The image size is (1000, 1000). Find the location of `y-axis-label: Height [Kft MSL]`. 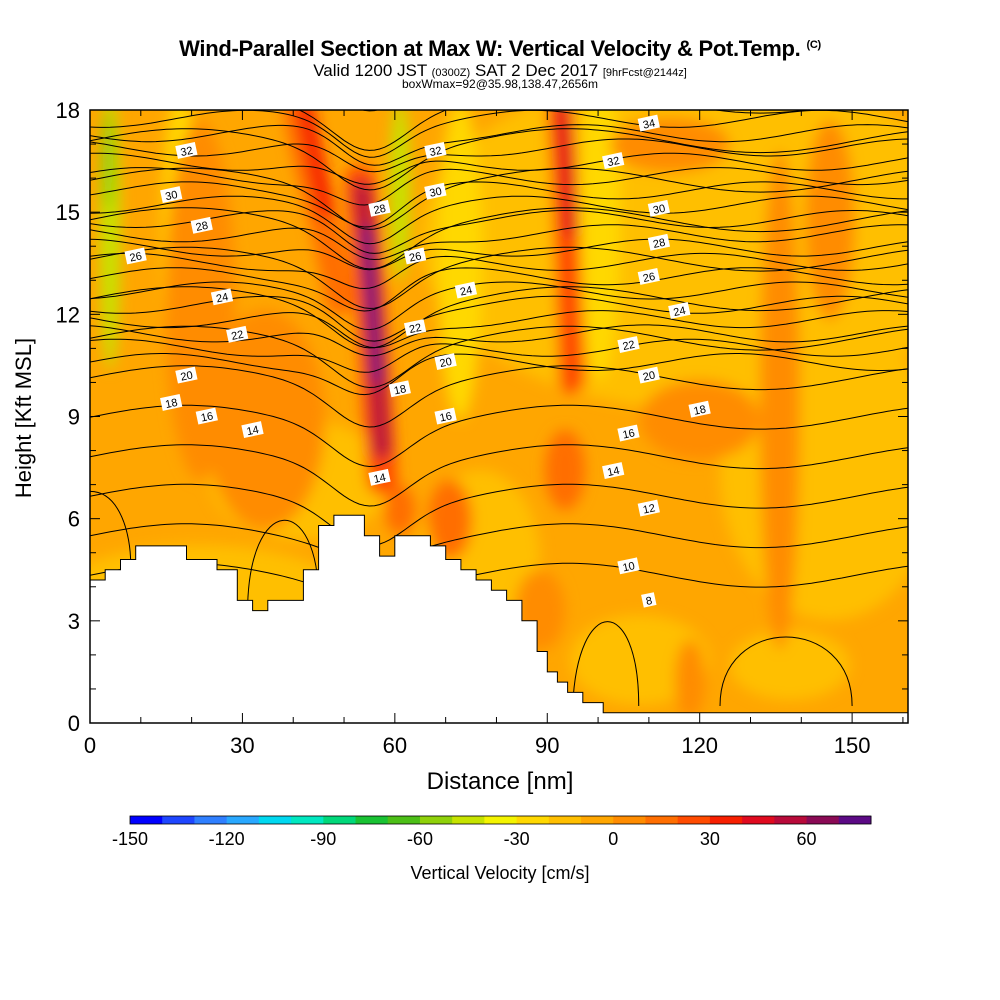

y-axis-label: Height [Kft MSL] is located at coordinates (23, 418).